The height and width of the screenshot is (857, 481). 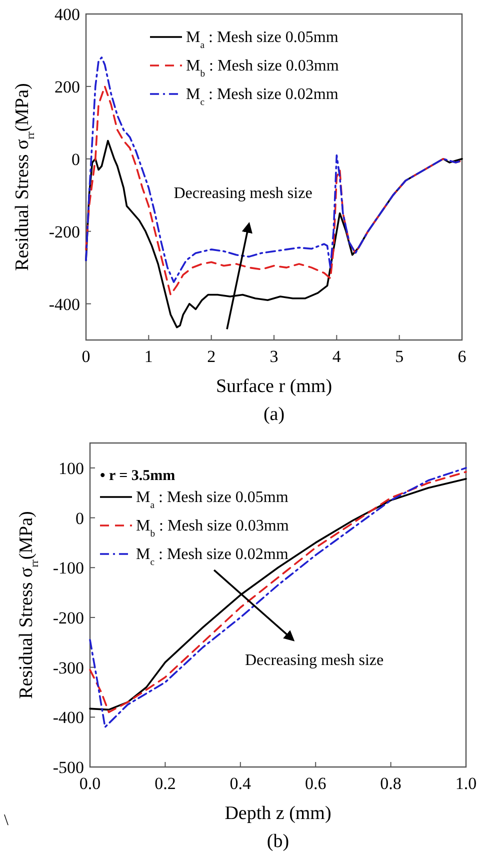 What do you see at coordinates (71, 468) in the screenshot?
I see `y-tick-label: 100` at bounding box center [71, 468].